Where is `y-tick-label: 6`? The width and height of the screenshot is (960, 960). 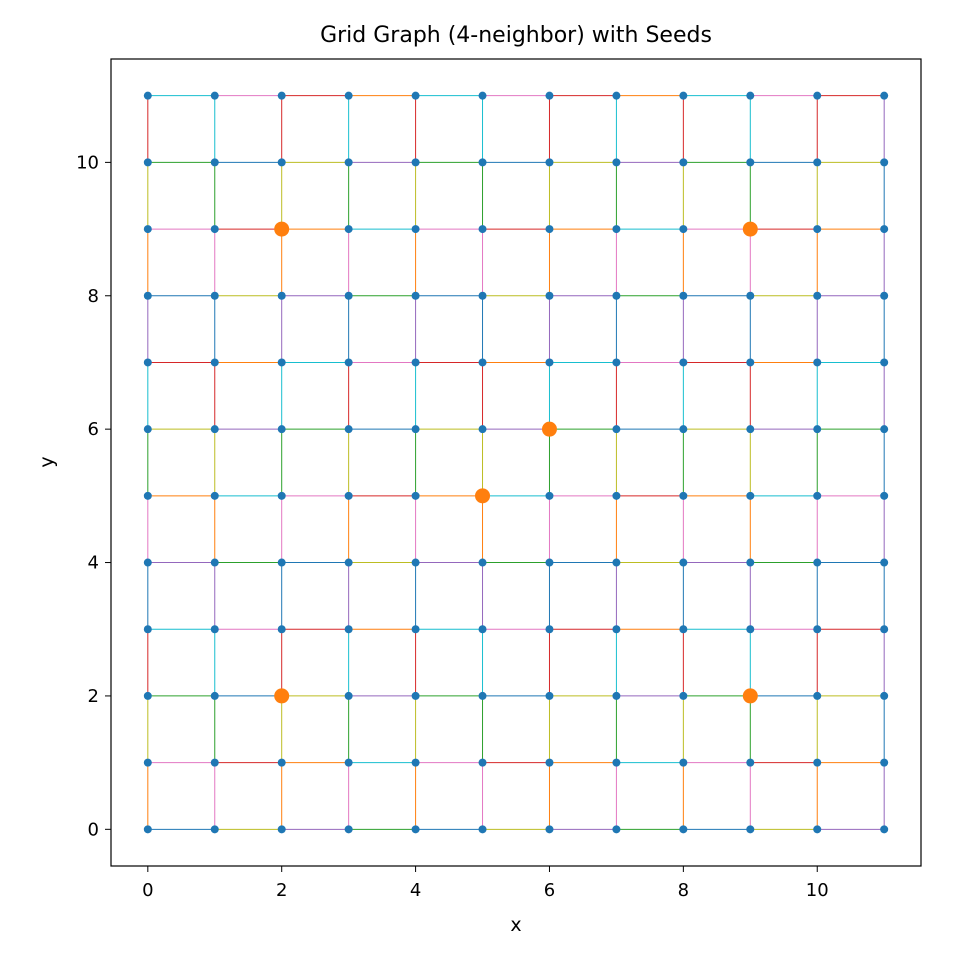
y-tick-label: 6 is located at coordinates (93, 429).